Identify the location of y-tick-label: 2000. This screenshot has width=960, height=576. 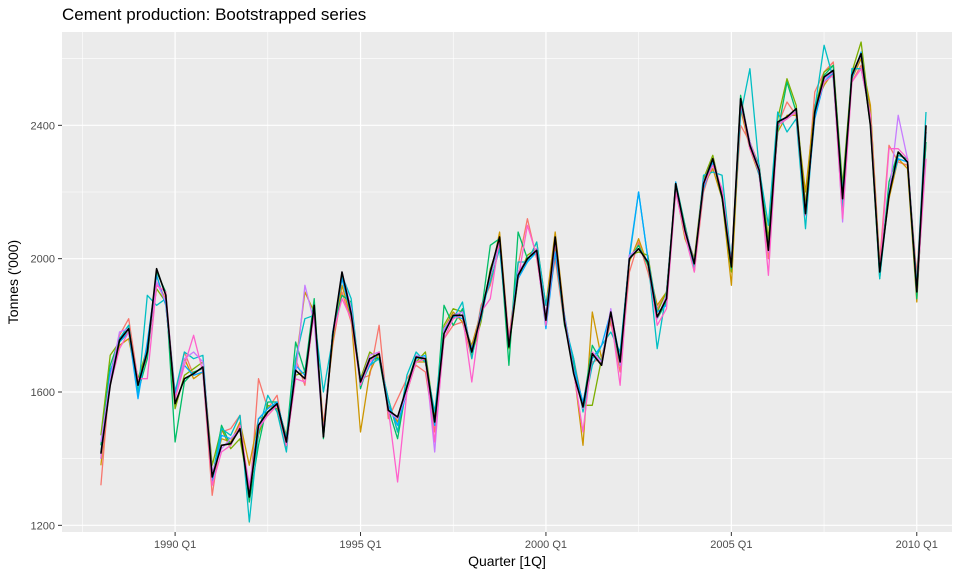
(43, 260).